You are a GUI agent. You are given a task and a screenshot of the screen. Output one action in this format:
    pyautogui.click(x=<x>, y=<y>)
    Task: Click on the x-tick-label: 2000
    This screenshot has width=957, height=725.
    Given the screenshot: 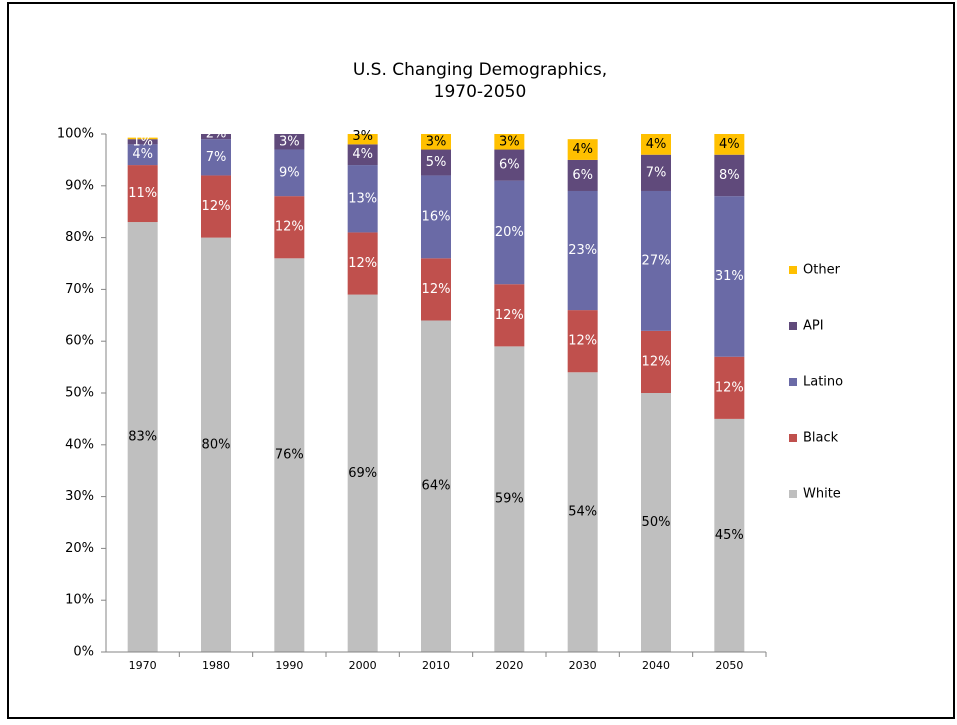 What is the action you would take?
    pyautogui.click(x=363, y=665)
    